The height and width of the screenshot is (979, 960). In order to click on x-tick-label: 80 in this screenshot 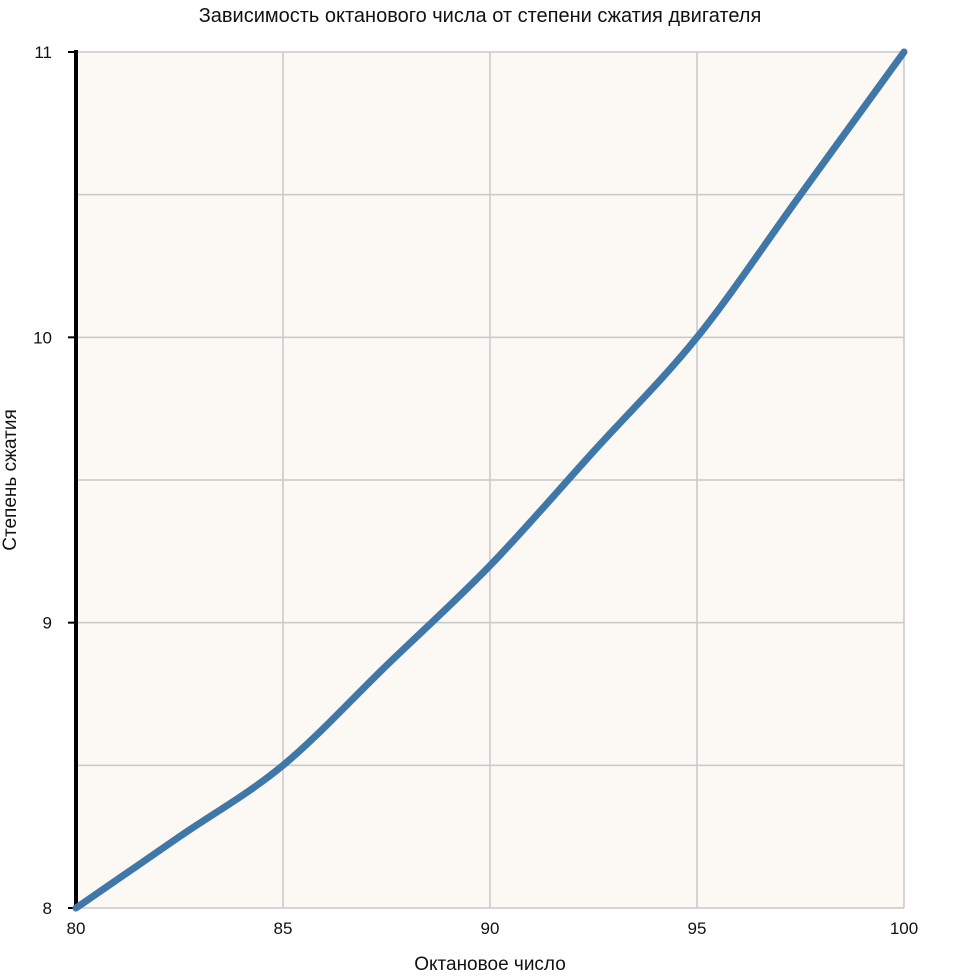, I will do `click(76, 928)`.